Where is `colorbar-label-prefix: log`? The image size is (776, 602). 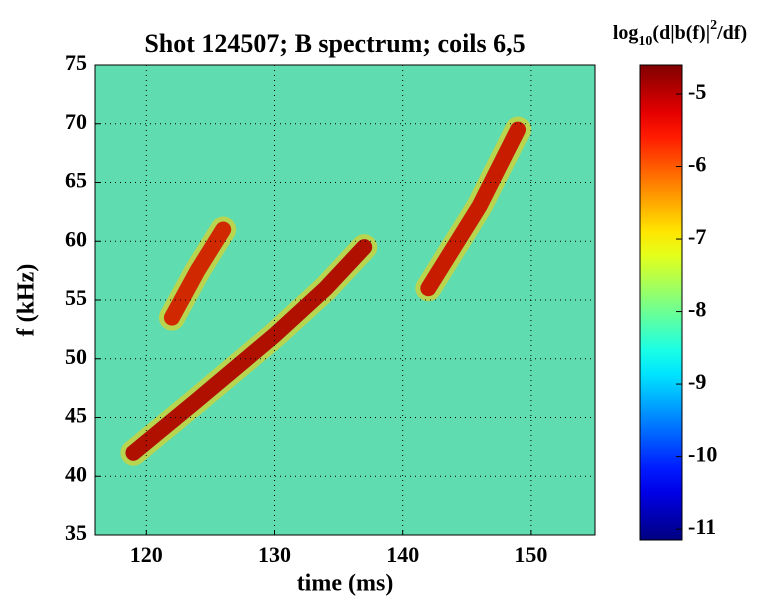 colorbar-label-prefix: log is located at coordinates (626, 33).